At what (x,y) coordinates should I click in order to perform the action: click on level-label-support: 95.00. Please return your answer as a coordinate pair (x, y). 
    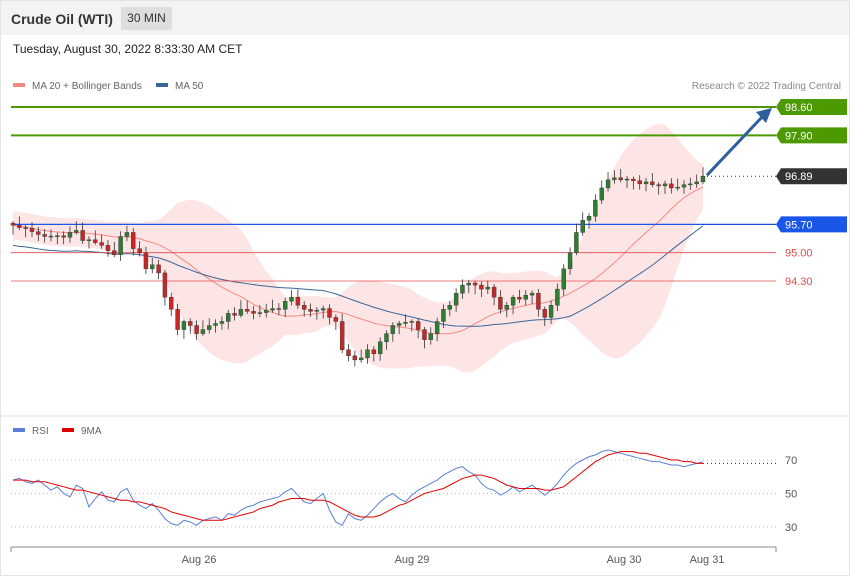
    Looking at the image, I should click on (799, 254).